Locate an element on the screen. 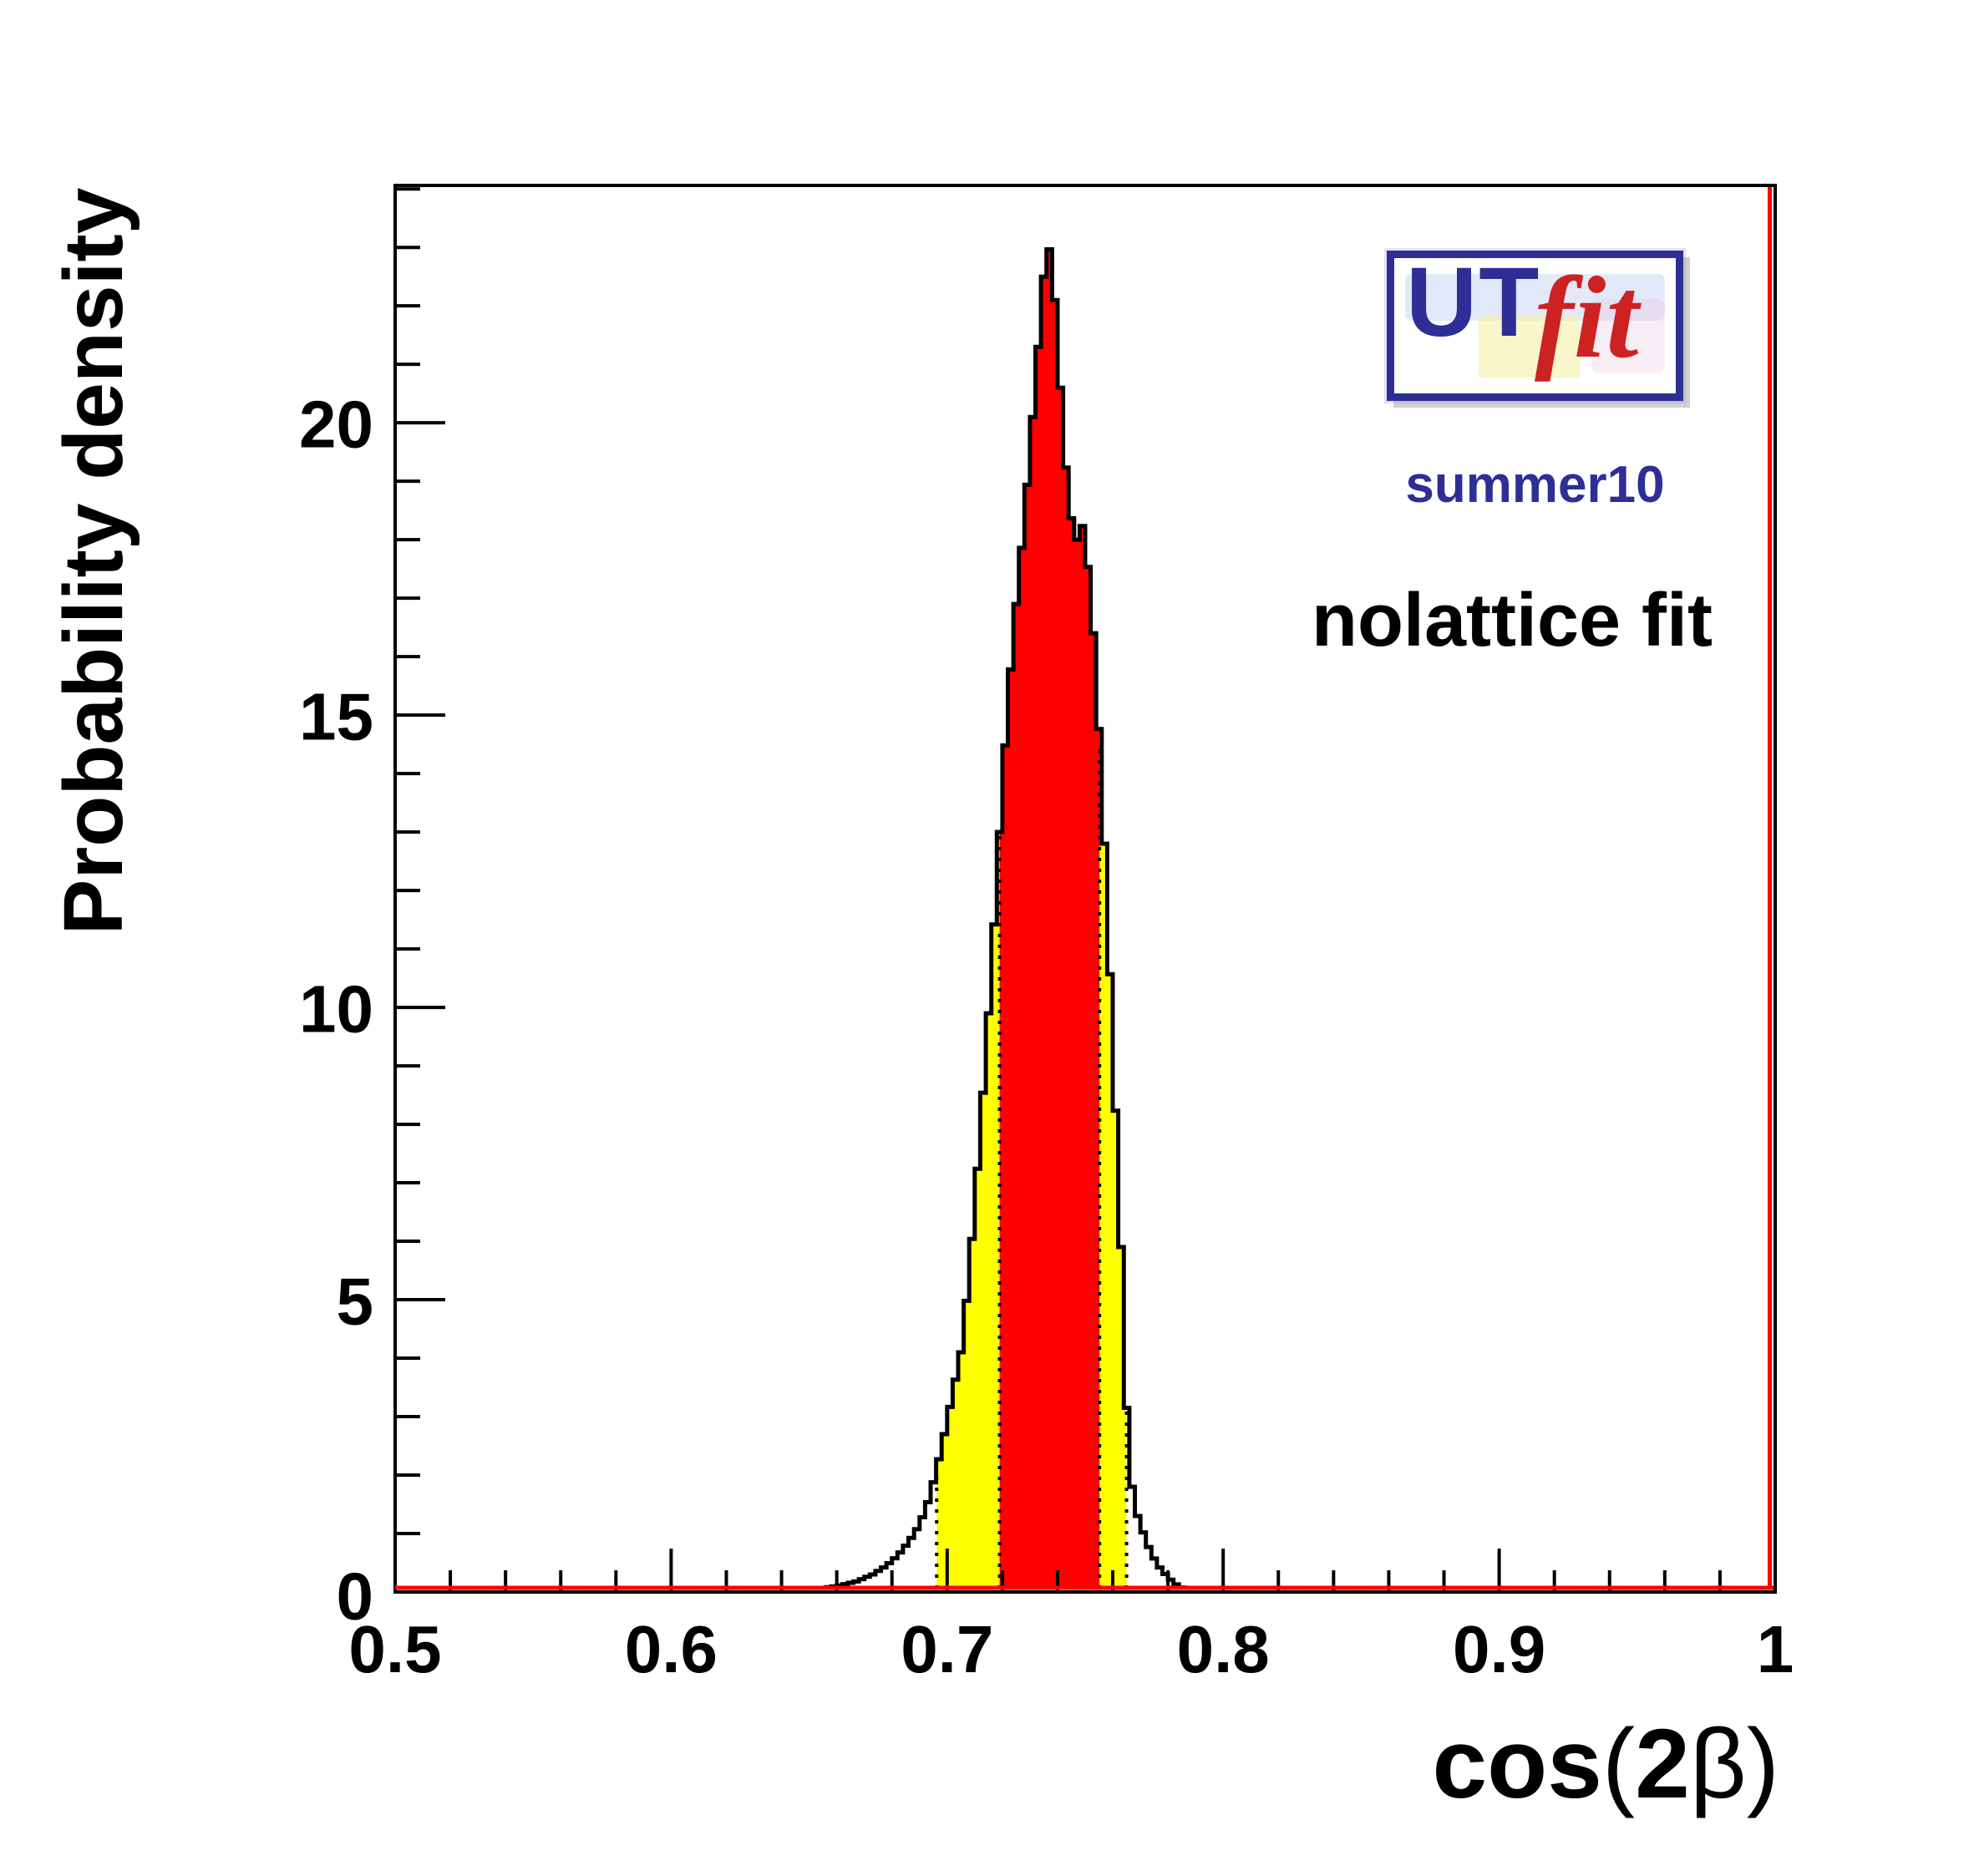  x-tick-label: 0.5 is located at coordinates (394, 1649).